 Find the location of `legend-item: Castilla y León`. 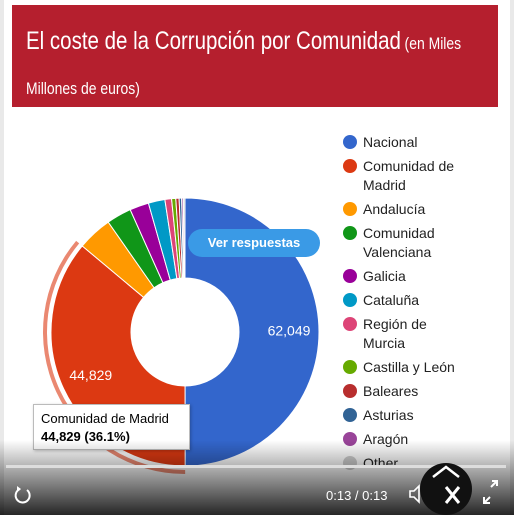

legend-item: Castilla y León is located at coordinates (405, 367).